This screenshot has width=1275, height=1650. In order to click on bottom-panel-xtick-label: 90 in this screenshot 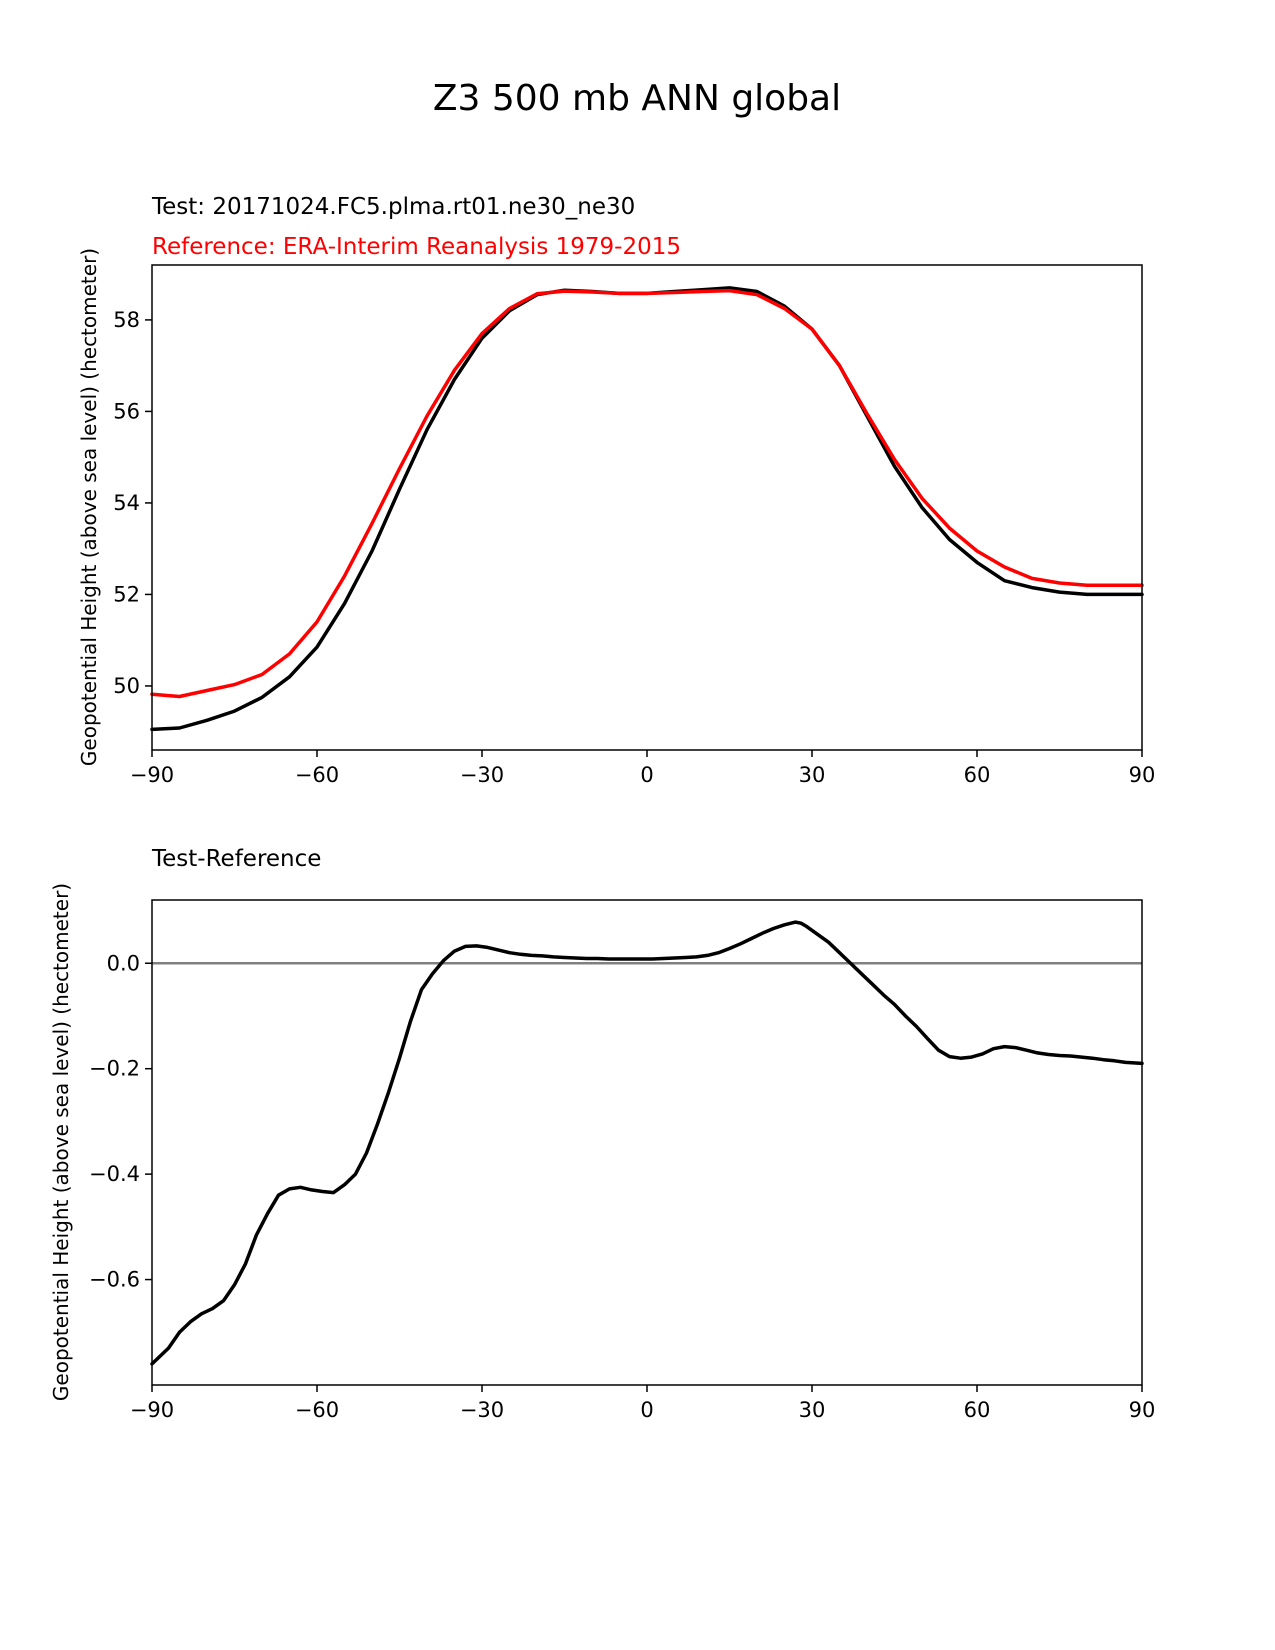, I will do `click(1142, 1410)`.